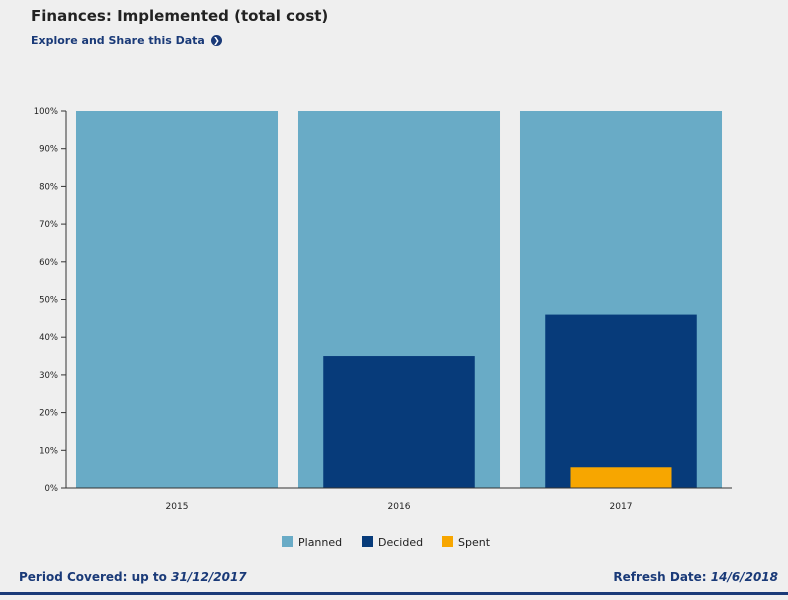  What do you see at coordinates (95, 577) in the screenshot?
I see `period-covered-label: Period Covered: up to` at bounding box center [95, 577].